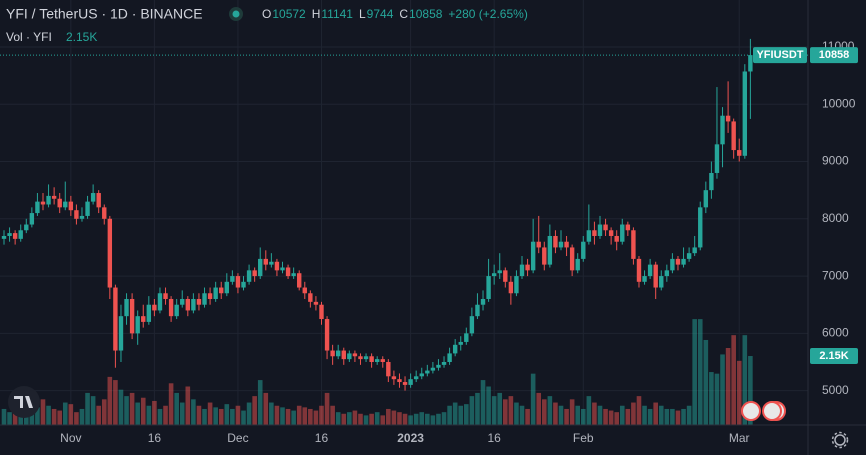 The image size is (866, 455). I want to click on x-tick-label: Nov, so click(70, 438).